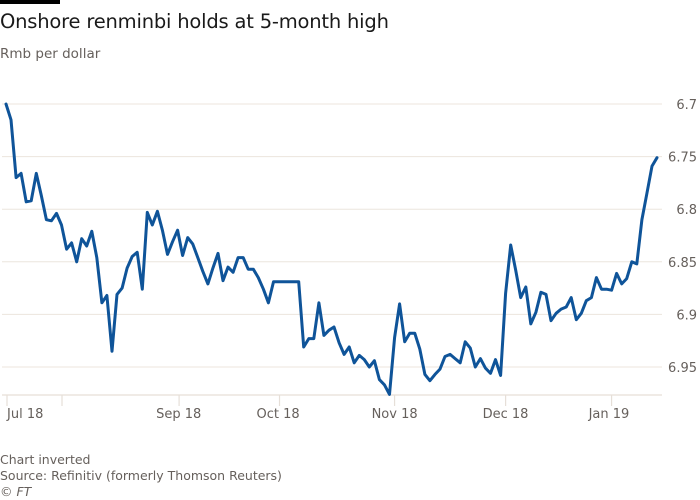  I want to click on x-tick-label: Nov 18, so click(395, 414).